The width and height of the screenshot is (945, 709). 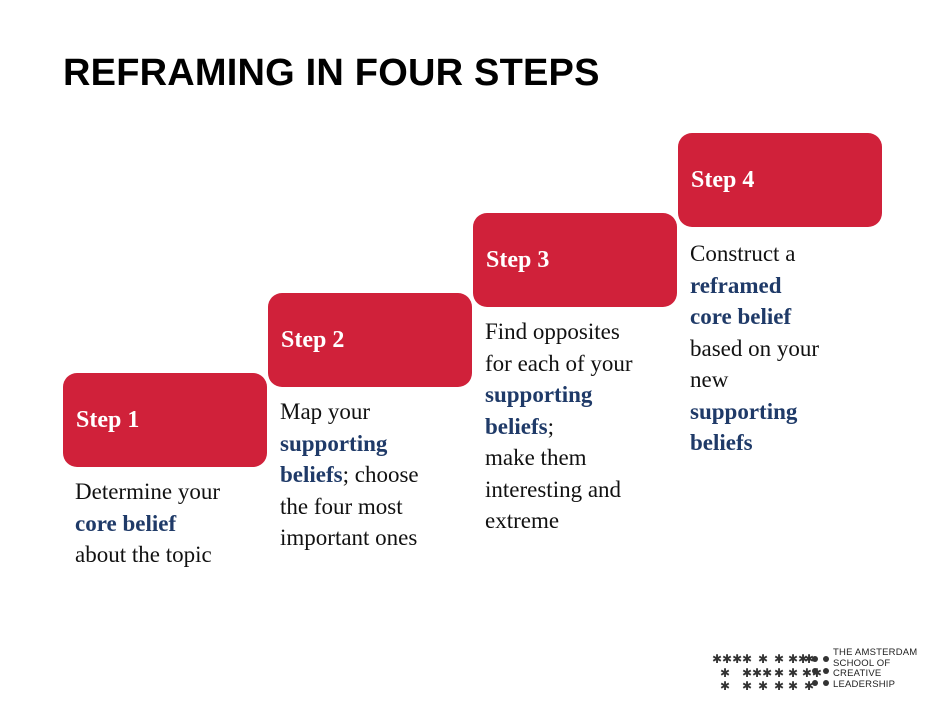 What do you see at coordinates (313, 339) in the screenshot?
I see `step-2-label: Step 2` at bounding box center [313, 339].